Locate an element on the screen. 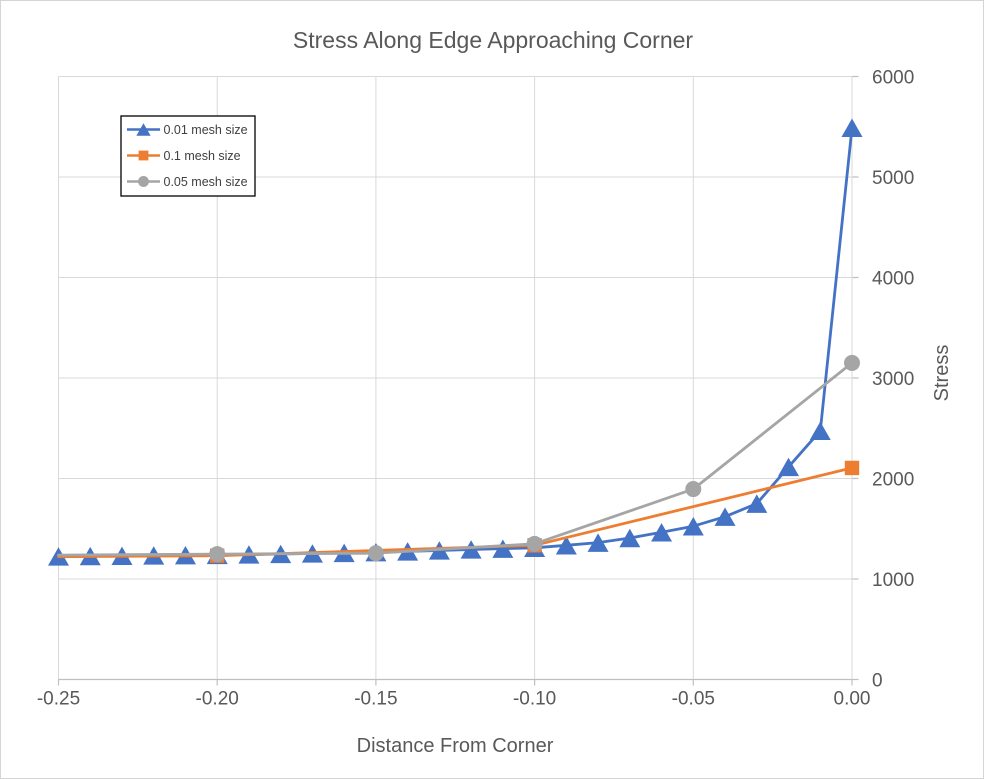  chart-title: Stress Along Edge Approaching Corner is located at coordinates (493, 40).